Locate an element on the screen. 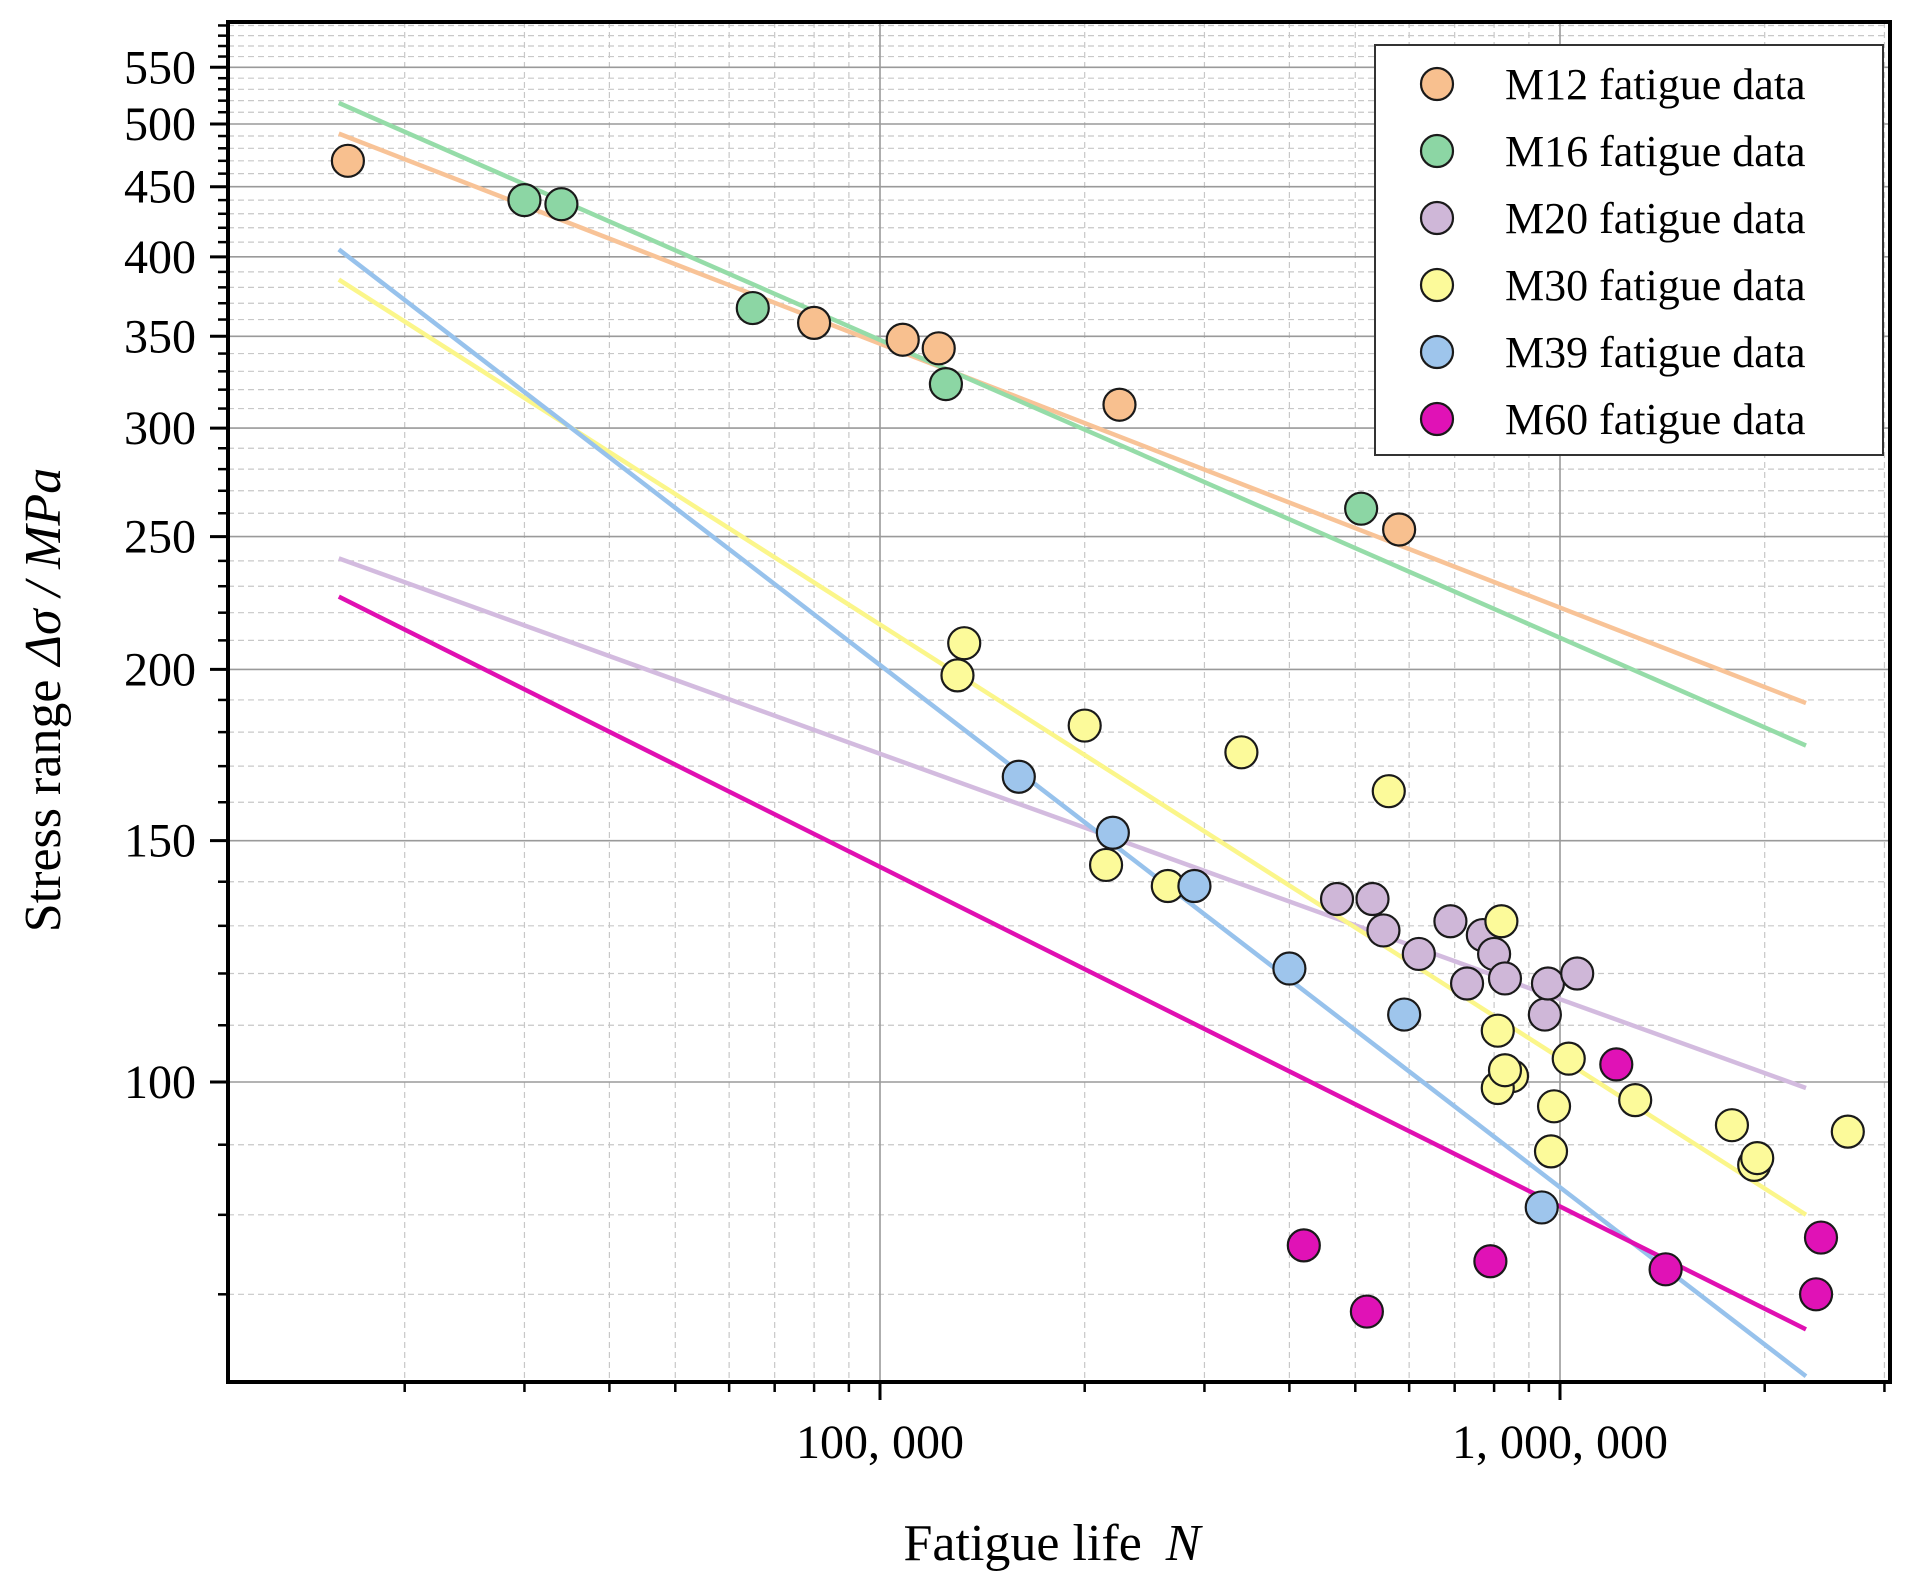 The width and height of the screenshot is (1914, 1580). legend-box is located at coordinates (1629, 250).